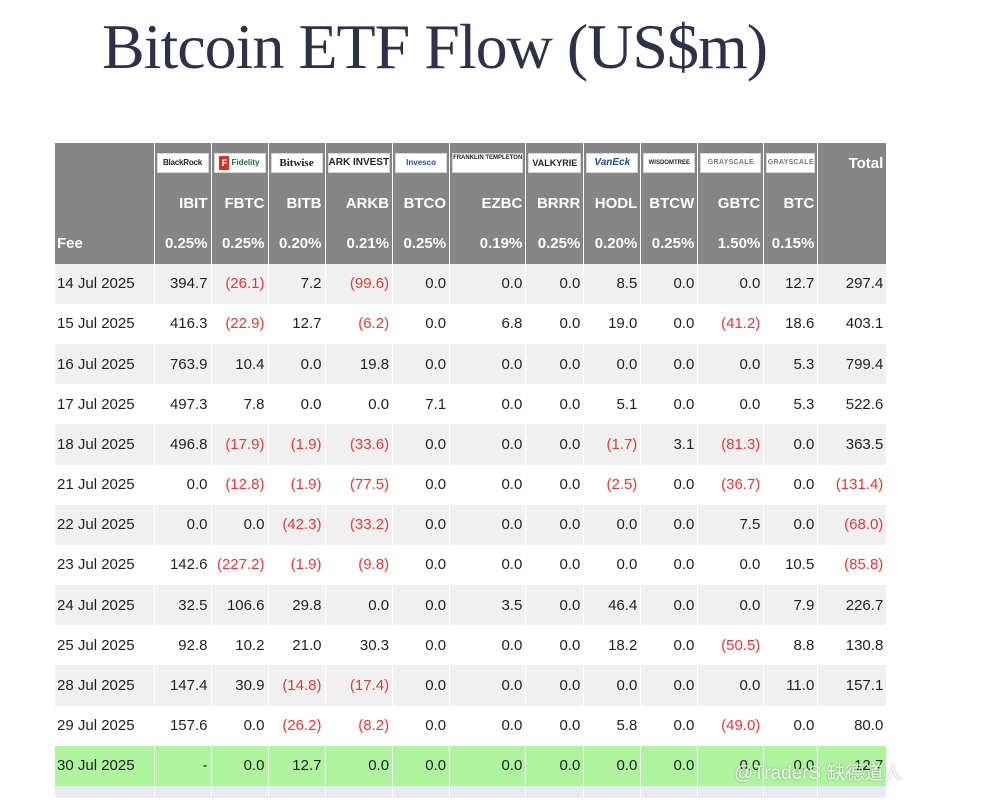  I want to click on fee-value: 0.20%, so click(297, 243).